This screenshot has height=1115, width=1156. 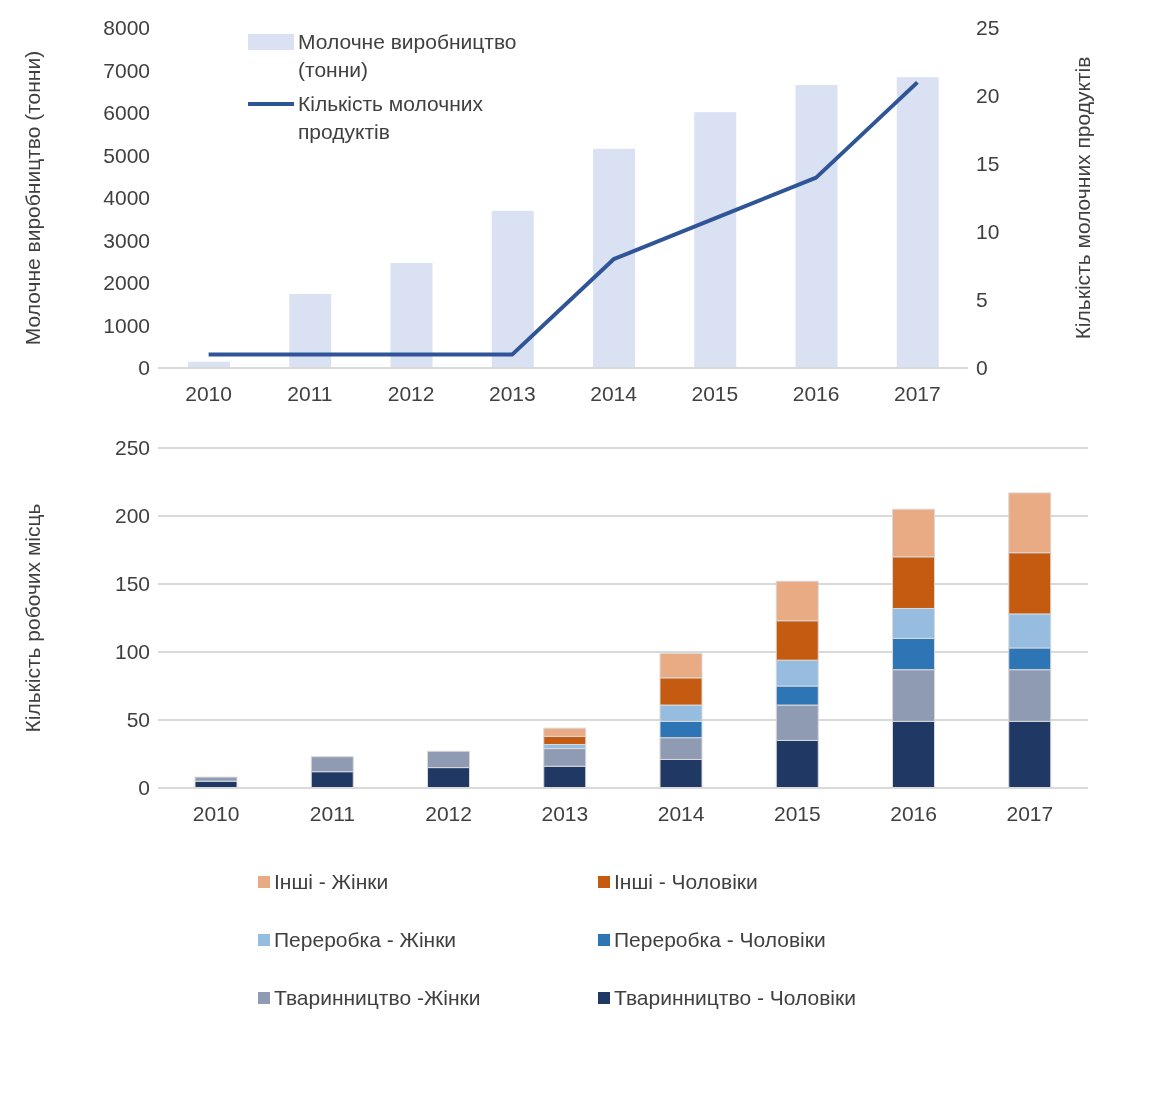 What do you see at coordinates (686, 882) in the screenshot?
I see `legend-label: Інші - Чоловіки` at bounding box center [686, 882].